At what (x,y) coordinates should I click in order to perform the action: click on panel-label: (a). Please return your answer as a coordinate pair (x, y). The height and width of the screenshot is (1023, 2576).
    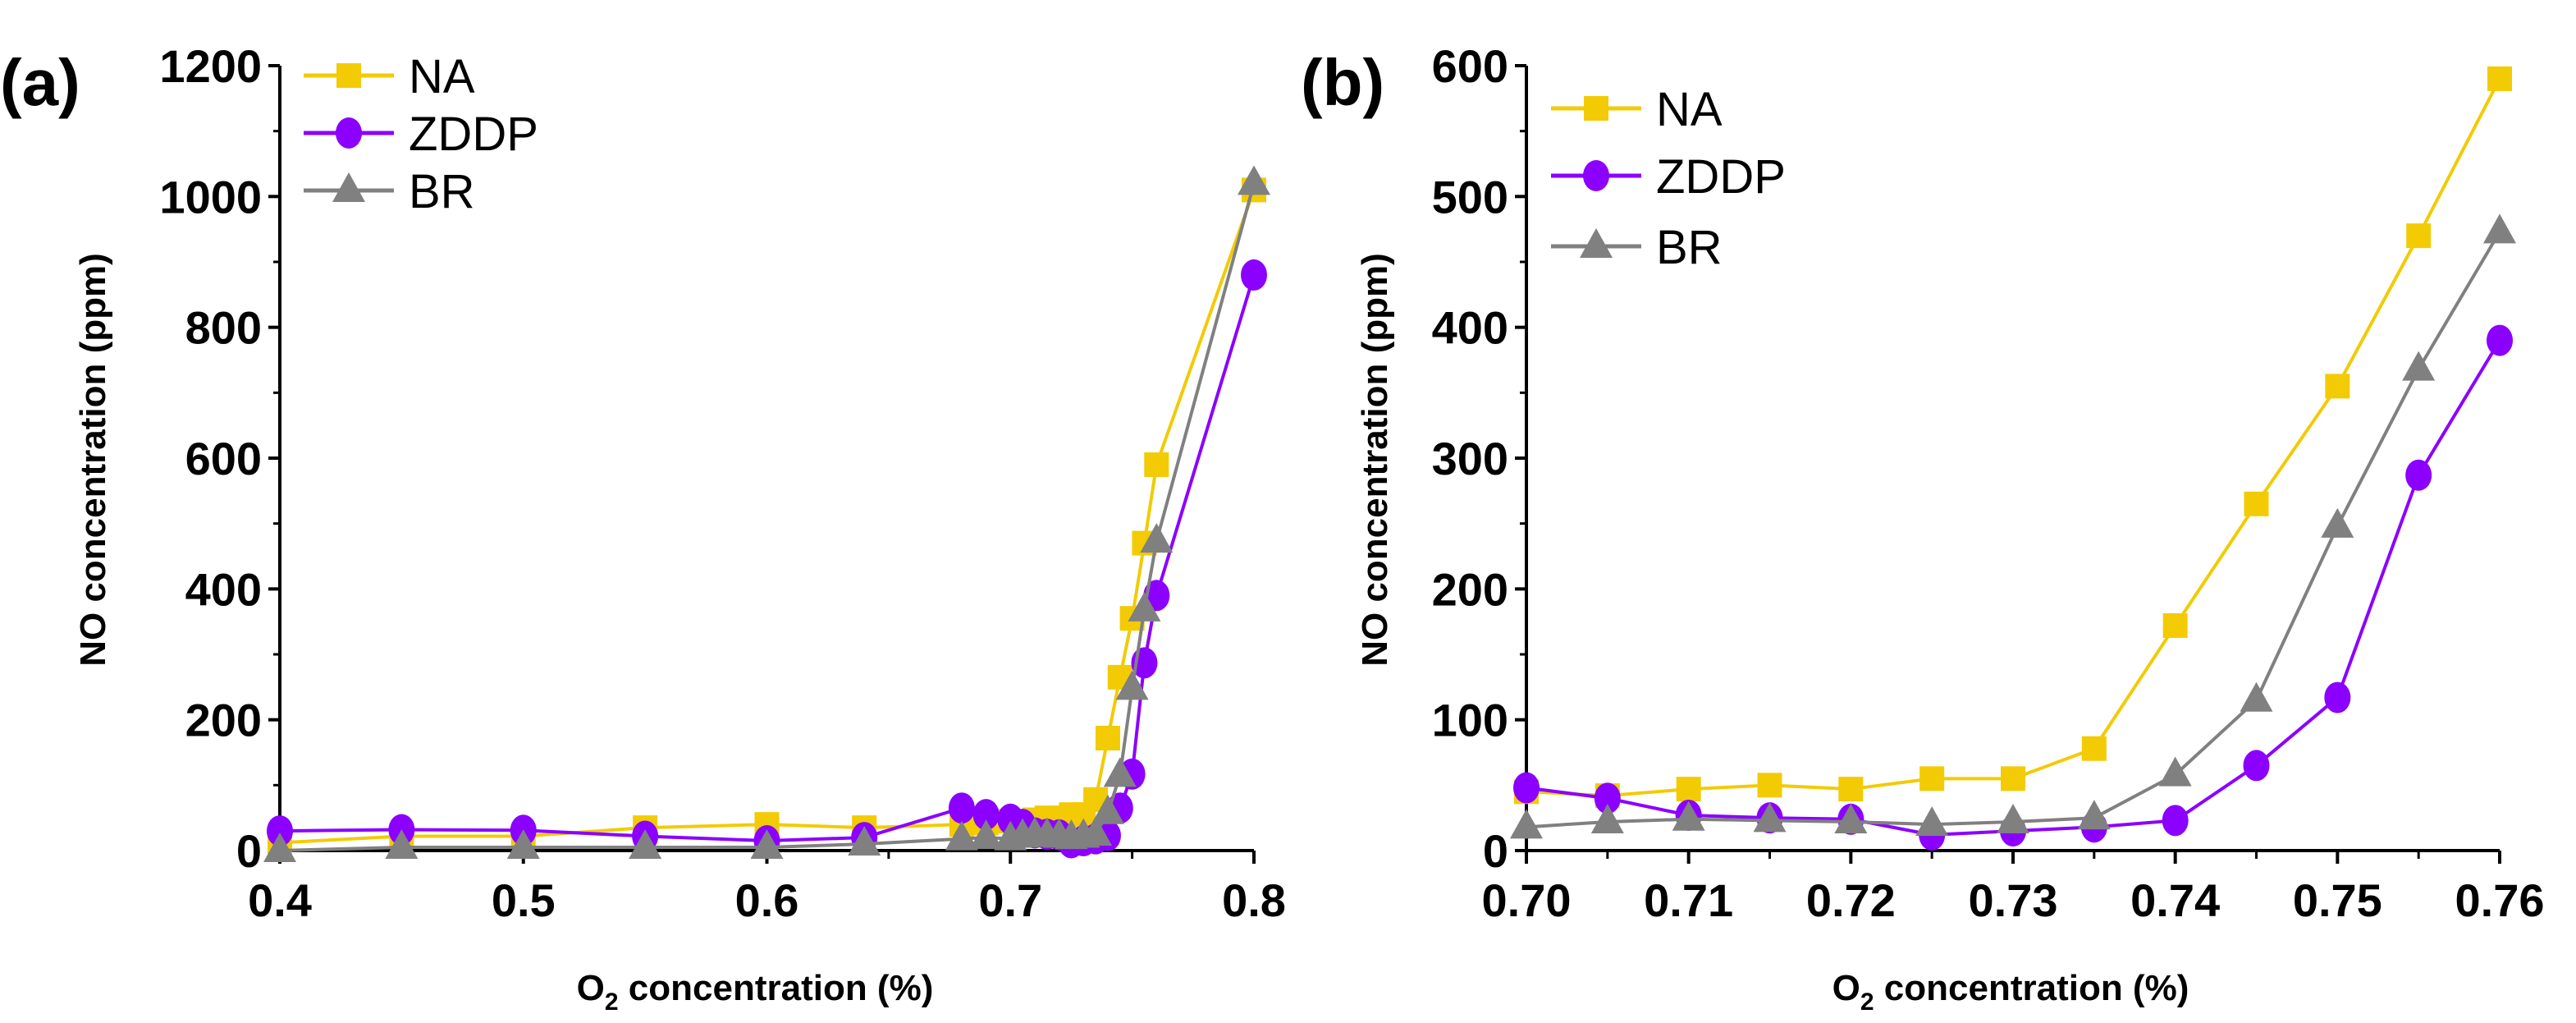
    Looking at the image, I should click on (40, 82).